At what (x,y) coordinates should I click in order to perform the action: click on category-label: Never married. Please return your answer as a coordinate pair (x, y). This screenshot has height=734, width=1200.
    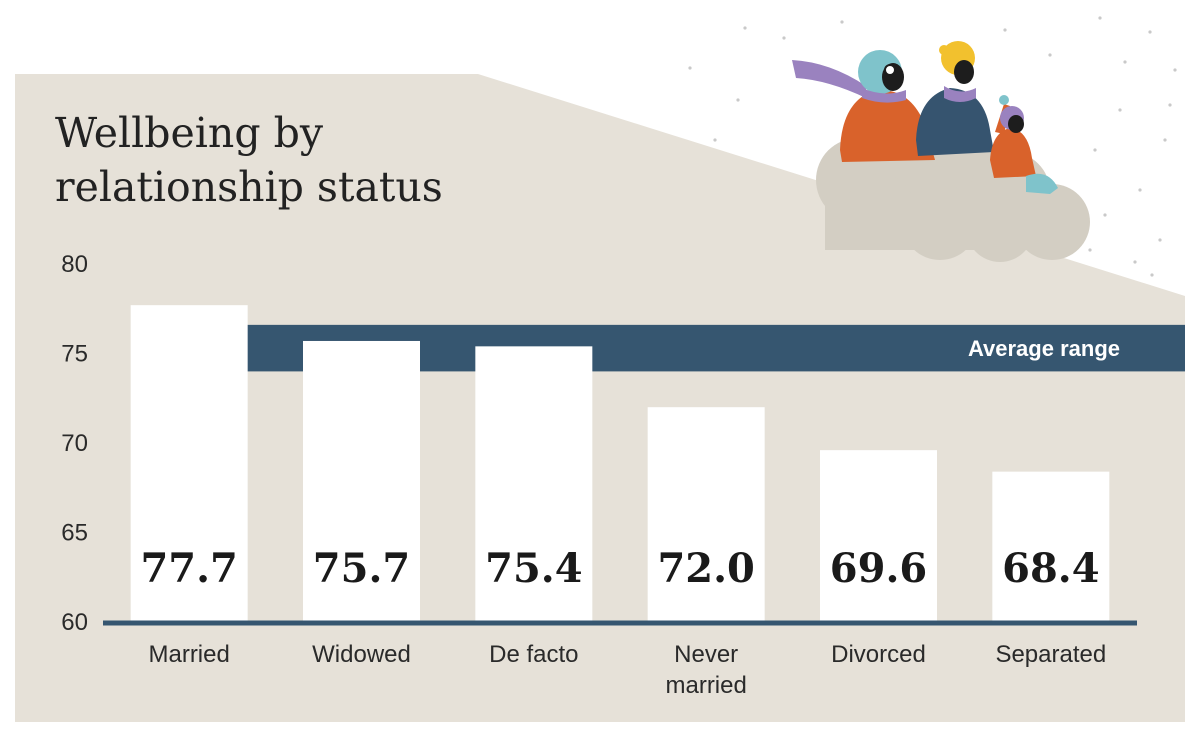
    Looking at the image, I should click on (705, 670).